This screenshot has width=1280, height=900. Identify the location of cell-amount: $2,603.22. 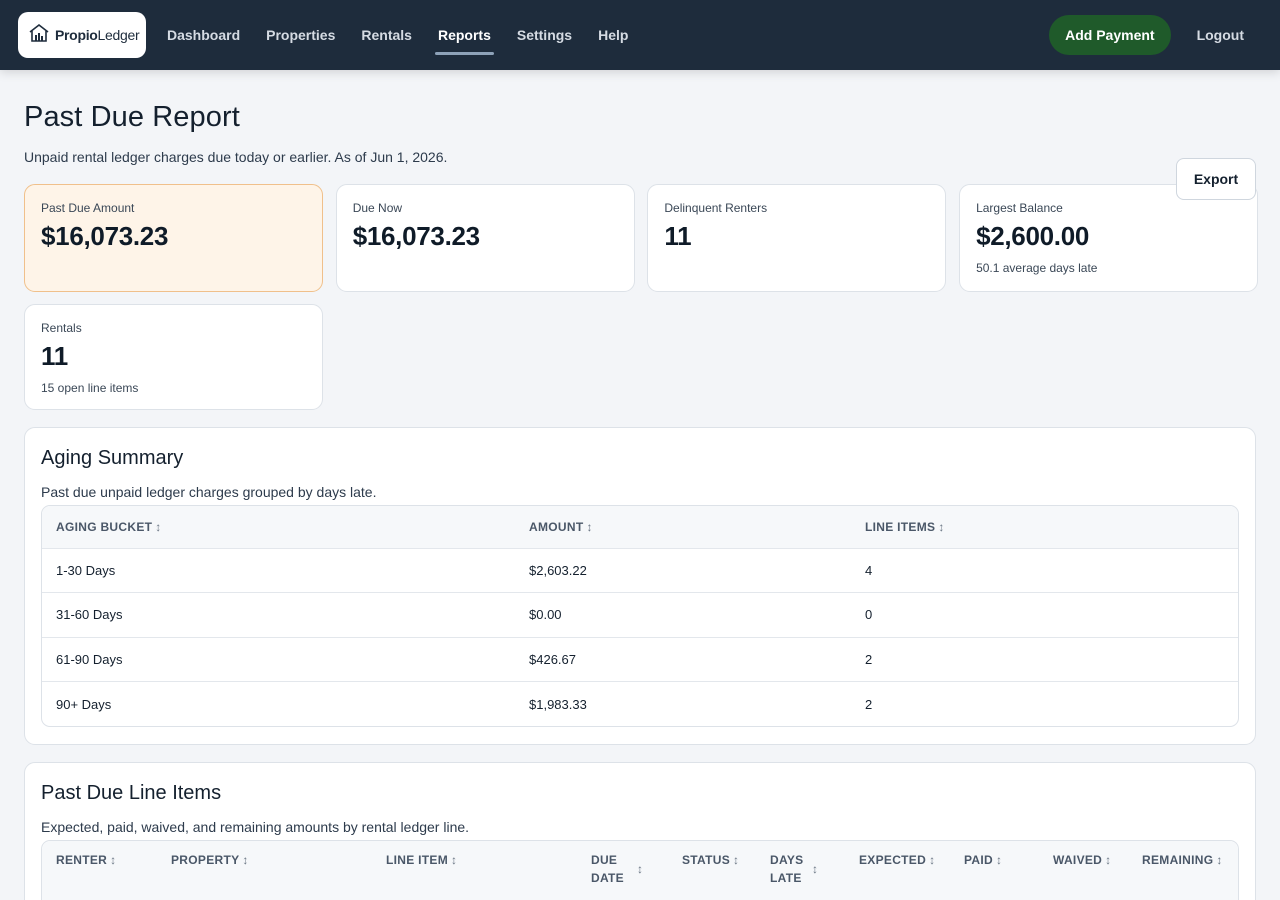
(683, 570).